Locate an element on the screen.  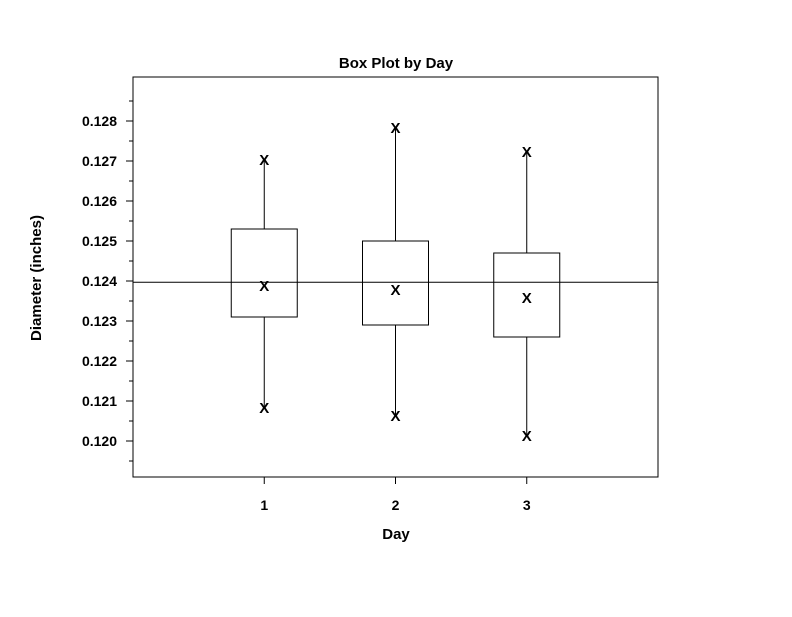
y-axis-label: Diameter (inches) is located at coordinates (36, 278).